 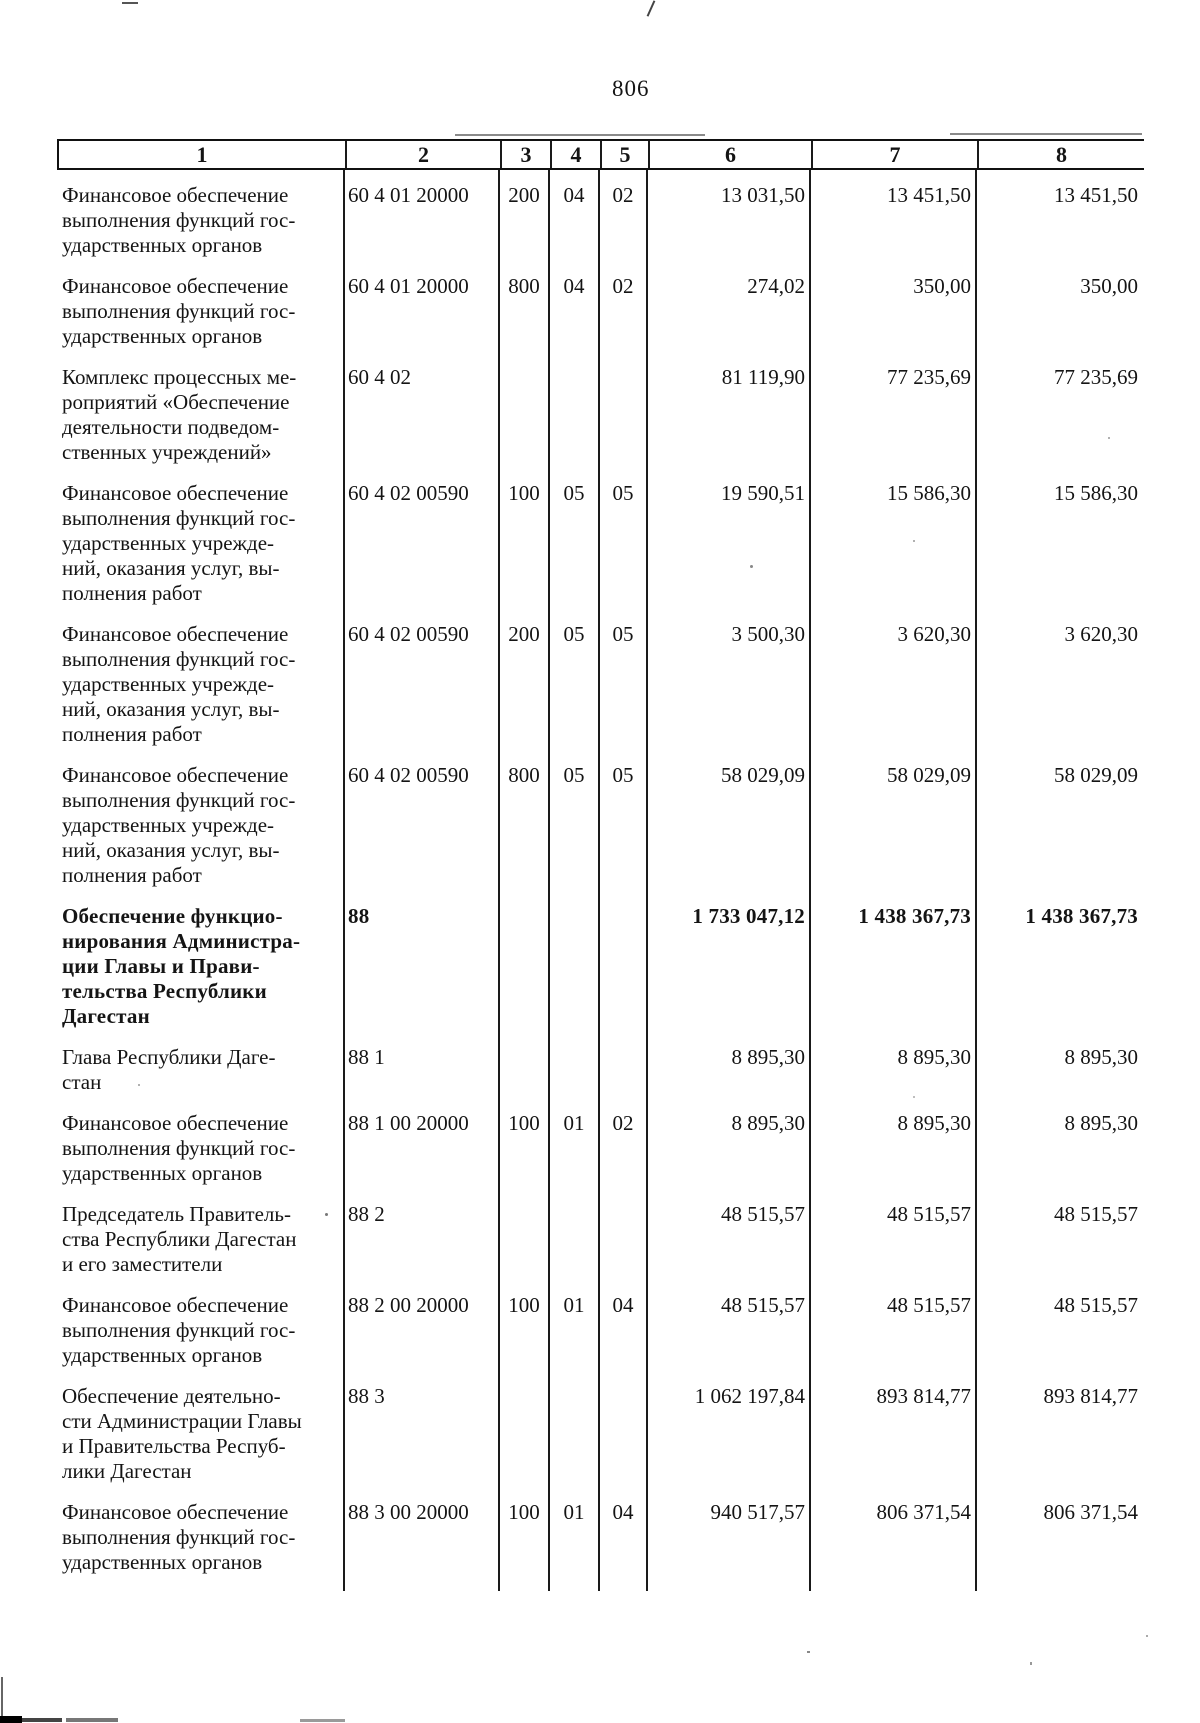 What do you see at coordinates (527, 154) in the screenshot?
I see `column-header-3: 3` at bounding box center [527, 154].